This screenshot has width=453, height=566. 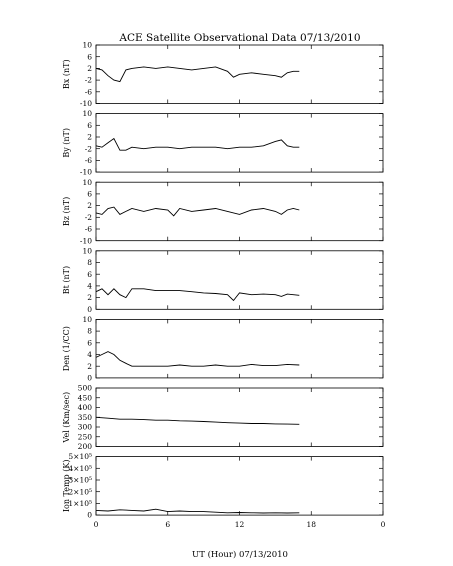 What do you see at coordinates (85, 427) in the screenshot?
I see `y-tick-label: 300` at bounding box center [85, 427].